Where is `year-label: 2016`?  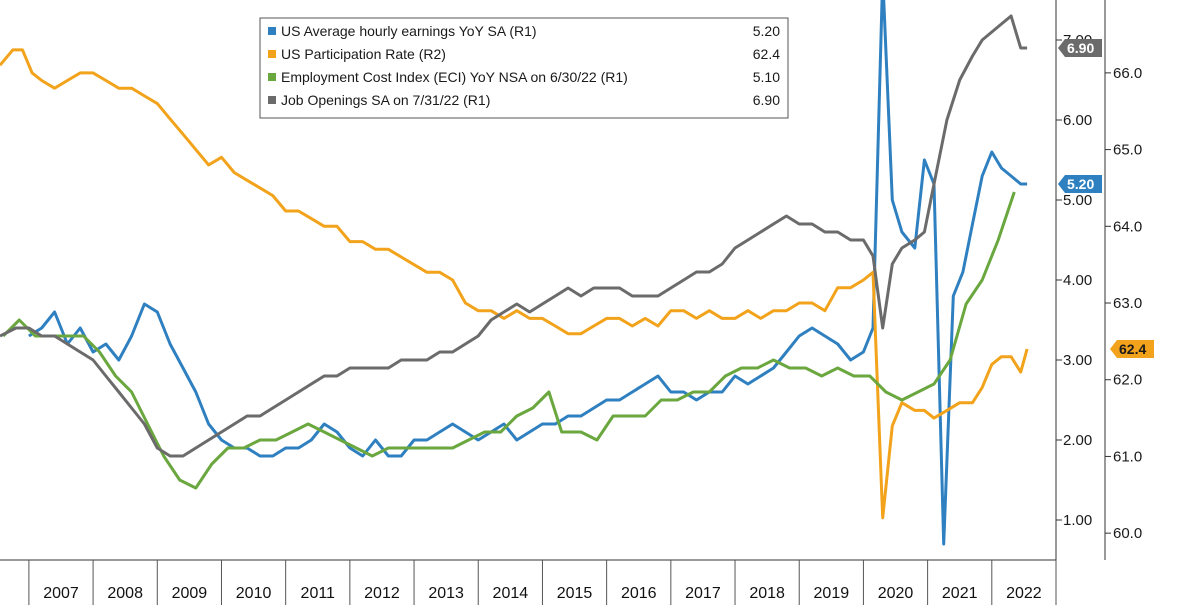
year-label: 2016 is located at coordinates (639, 593).